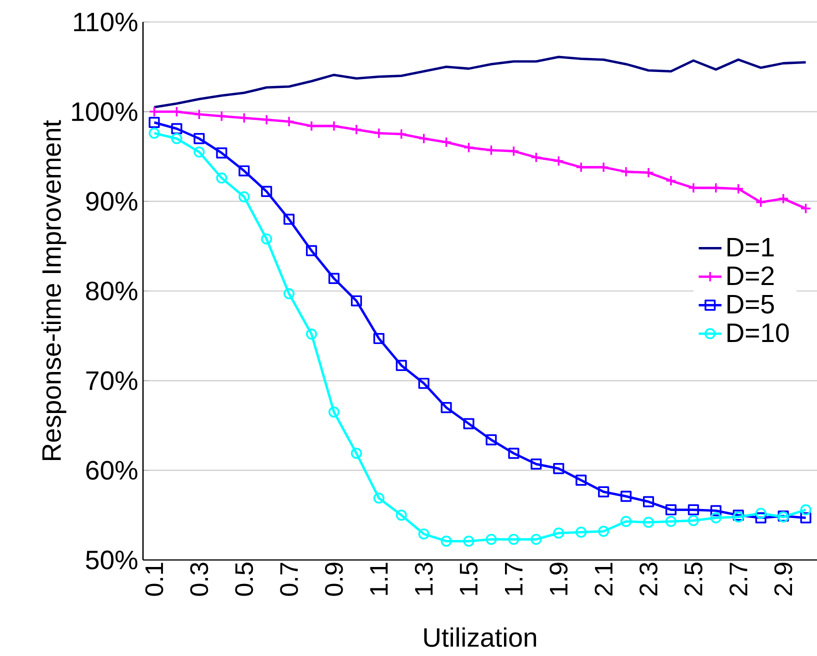 The image size is (817, 656). Describe the element at coordinates (112, 470) in the screenshot. I see `y-tick-label: 60%` at that location.